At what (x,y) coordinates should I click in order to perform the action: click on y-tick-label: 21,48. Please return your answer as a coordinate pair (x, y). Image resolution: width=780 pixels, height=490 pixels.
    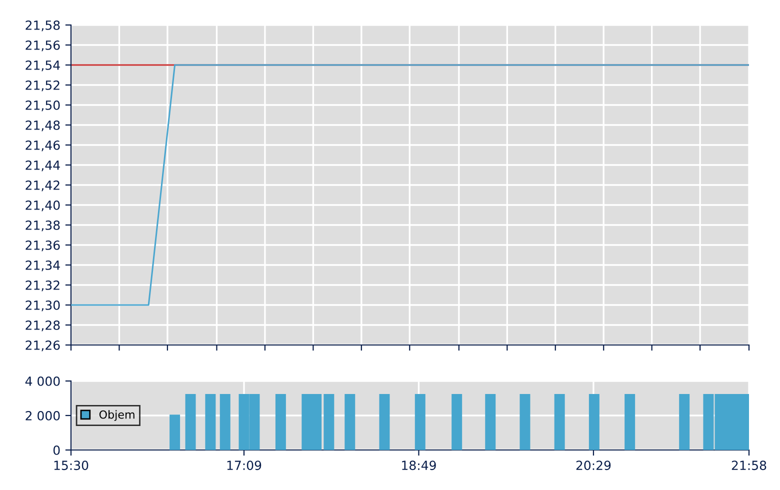
    Looking at the image, I should click on (43, 126).